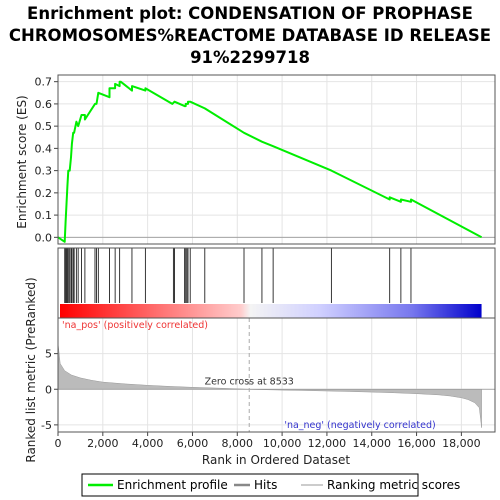 The image size is (500, 500). Describe the element at coordinates (393, 485) in the screenshot. I see `legend-ranking-metric-scores: Ranking metric scores` at that location.